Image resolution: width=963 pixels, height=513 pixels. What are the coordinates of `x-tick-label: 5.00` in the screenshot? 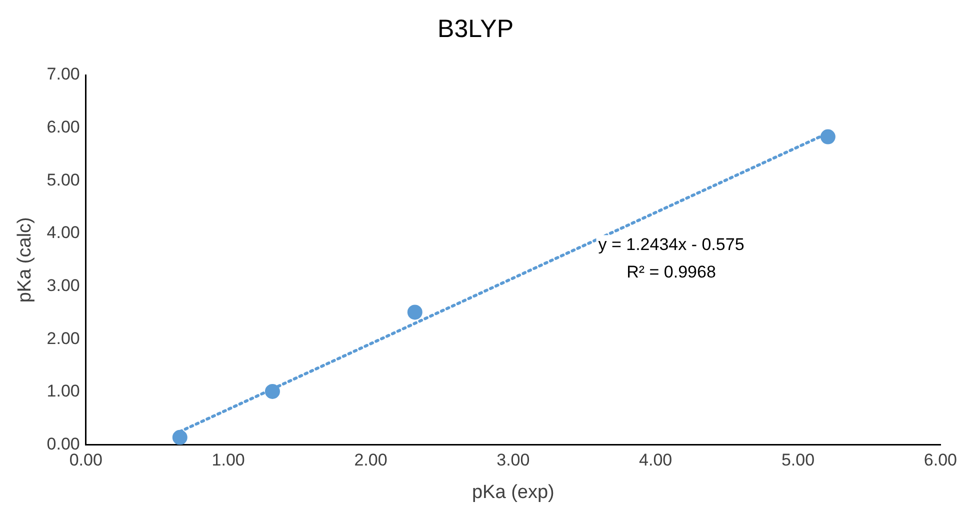 It's located at (798, 460).